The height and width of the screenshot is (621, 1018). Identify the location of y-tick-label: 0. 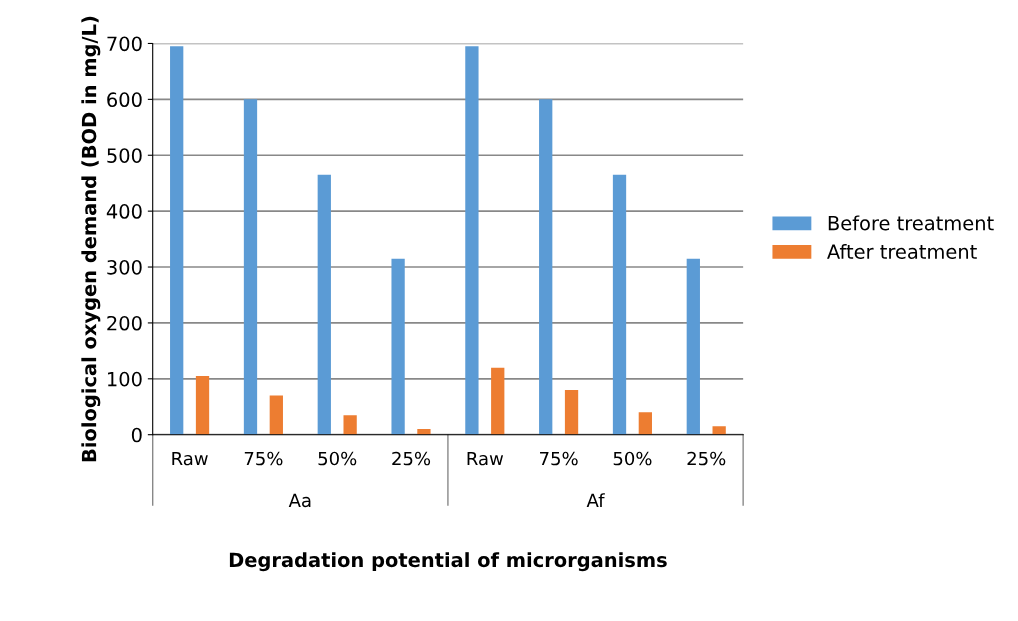
(136, 435).